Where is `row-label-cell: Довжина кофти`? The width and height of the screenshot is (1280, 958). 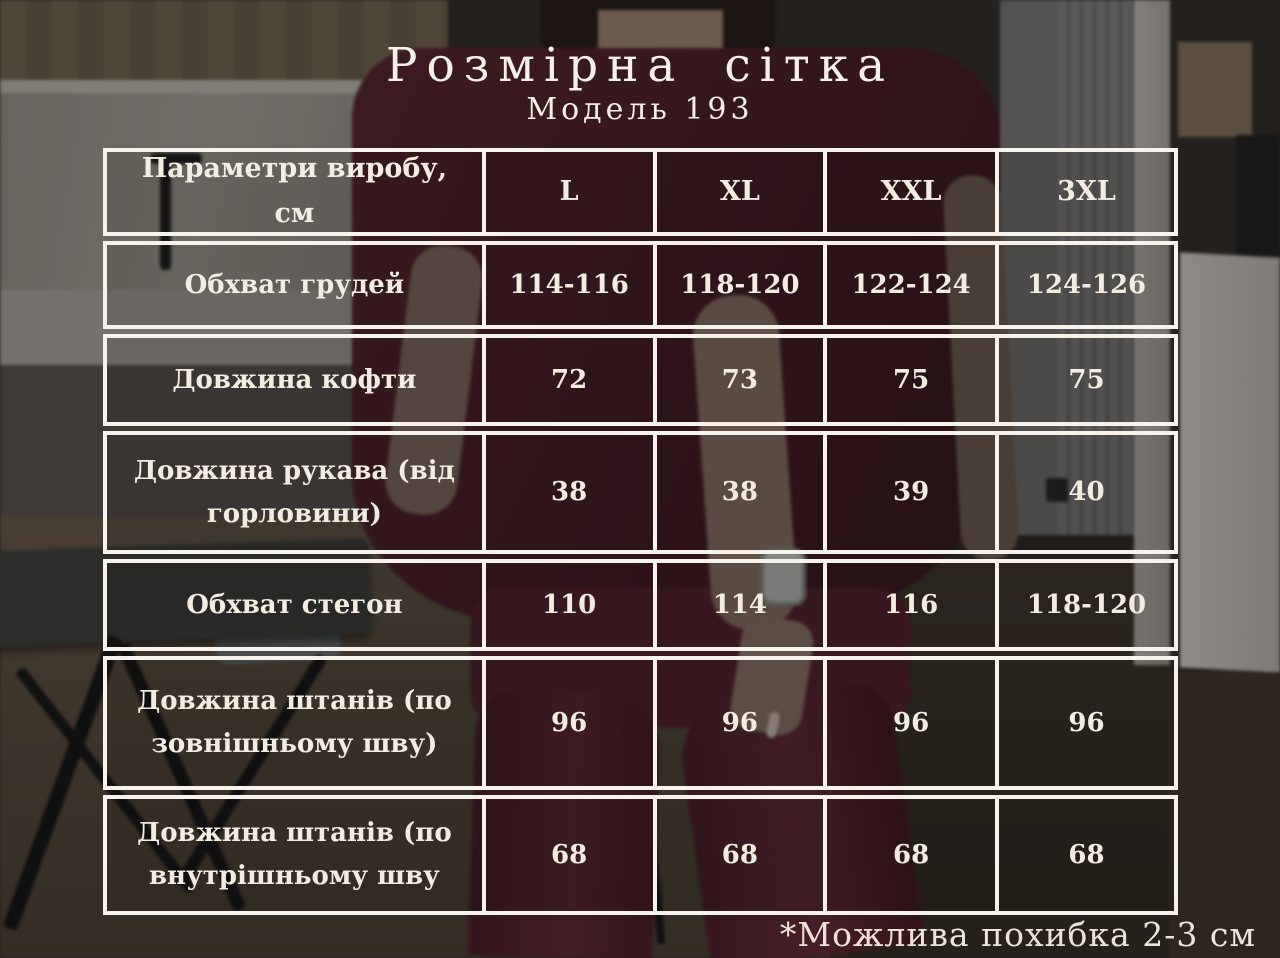 row-label-cell: Довжина кофти is located at coordinates (296, 380).